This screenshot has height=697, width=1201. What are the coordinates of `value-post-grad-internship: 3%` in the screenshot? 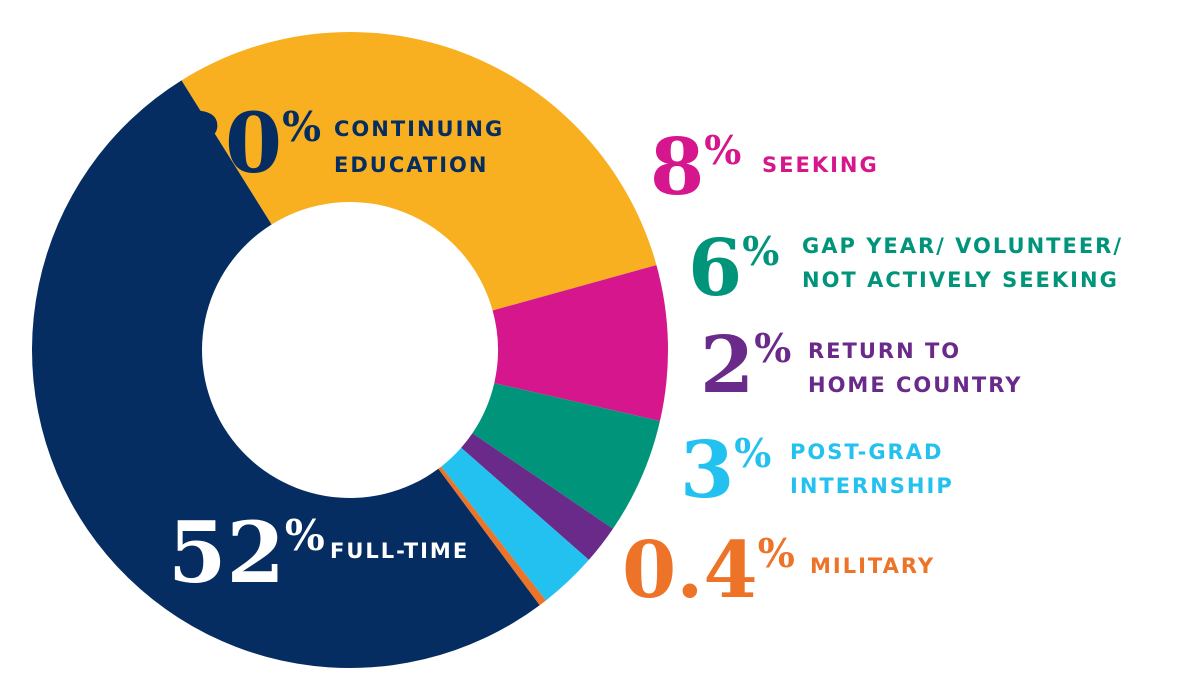 It's located at (725, 470).